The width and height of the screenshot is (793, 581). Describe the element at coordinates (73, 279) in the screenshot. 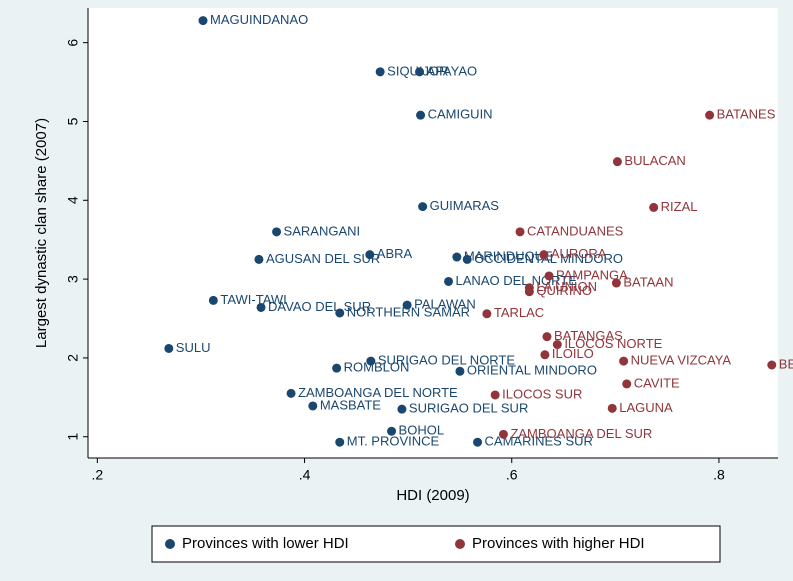

I see `y-tick-label: 3` at that location.